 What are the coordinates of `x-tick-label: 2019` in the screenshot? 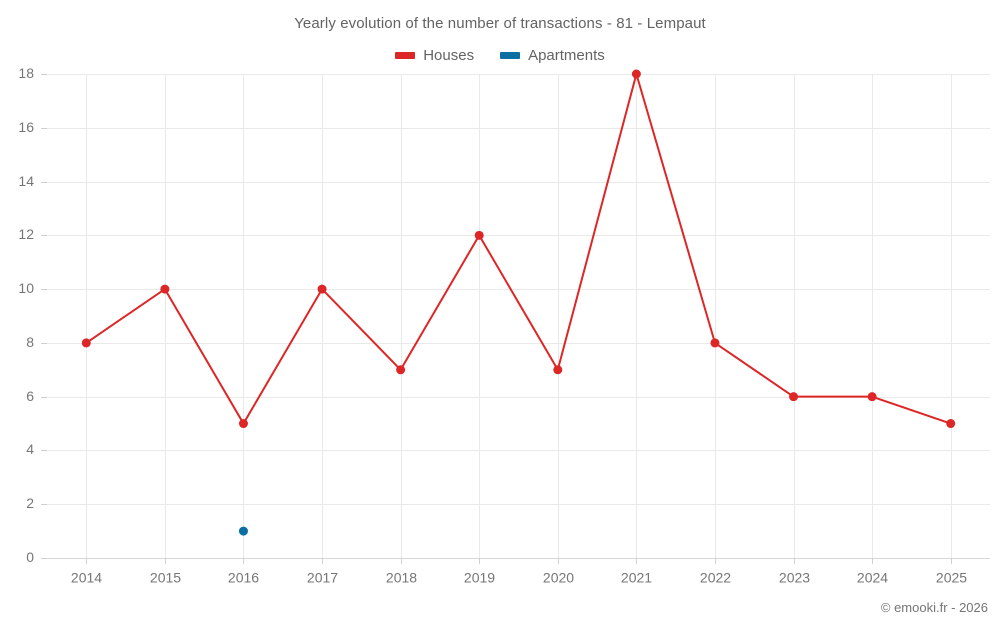 It's located at (479, 577).